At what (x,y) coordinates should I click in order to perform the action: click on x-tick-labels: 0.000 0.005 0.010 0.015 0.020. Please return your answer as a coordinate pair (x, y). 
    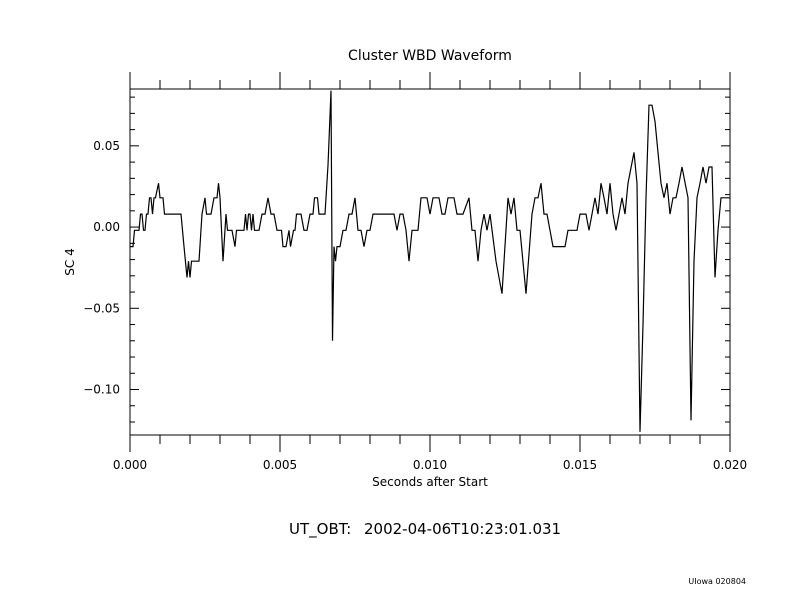
    Looking at the image, I should click on (430, 465).